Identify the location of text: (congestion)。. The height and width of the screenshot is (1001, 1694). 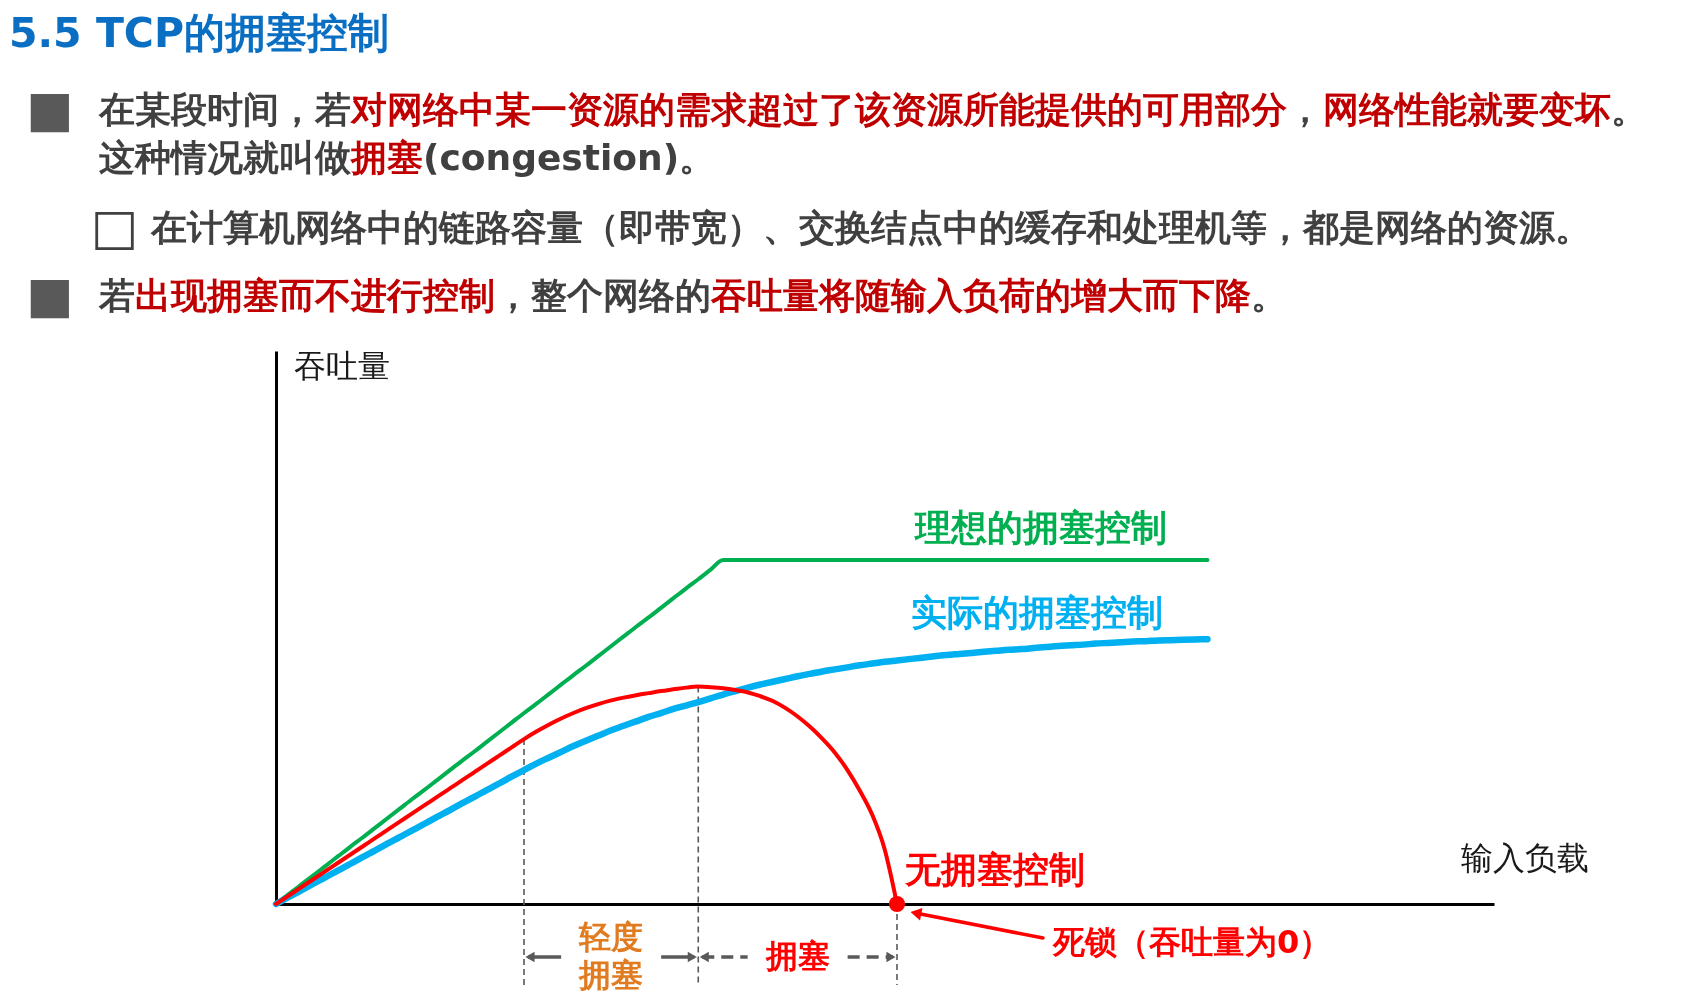
(569, 157).